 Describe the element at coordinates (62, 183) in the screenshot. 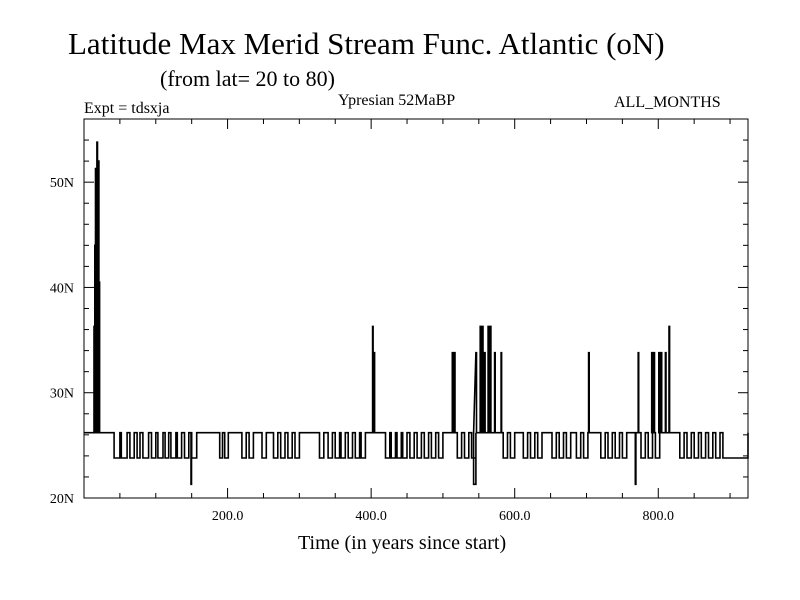

I see `y-tick-label: 50N` at that location.